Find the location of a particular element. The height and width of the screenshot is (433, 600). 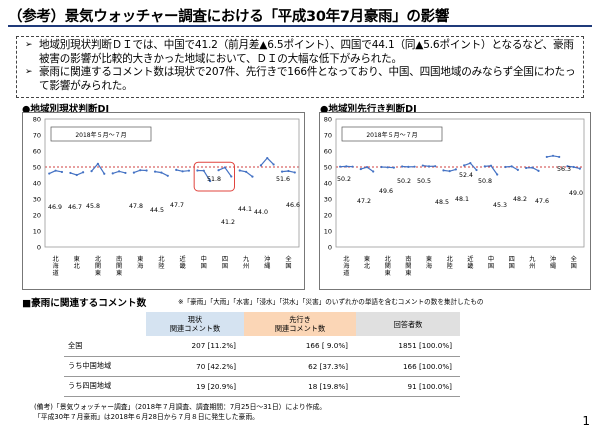

table-cell-current: 19 [20.9%] is located at coordinates (195, 386).